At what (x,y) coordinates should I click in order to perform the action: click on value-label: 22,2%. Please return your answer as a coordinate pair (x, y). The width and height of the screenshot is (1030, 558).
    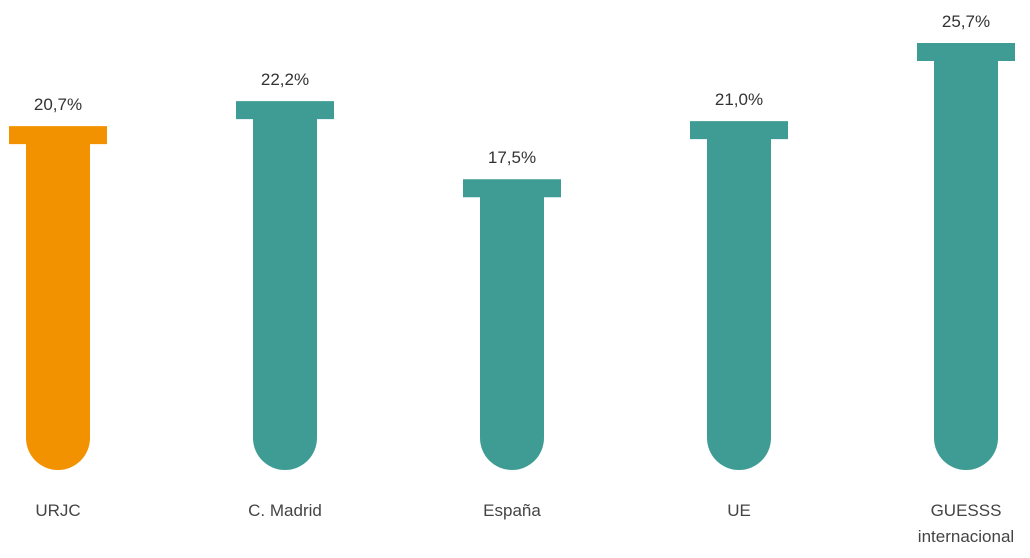
    Looking at the image, I should click on (285, 79).